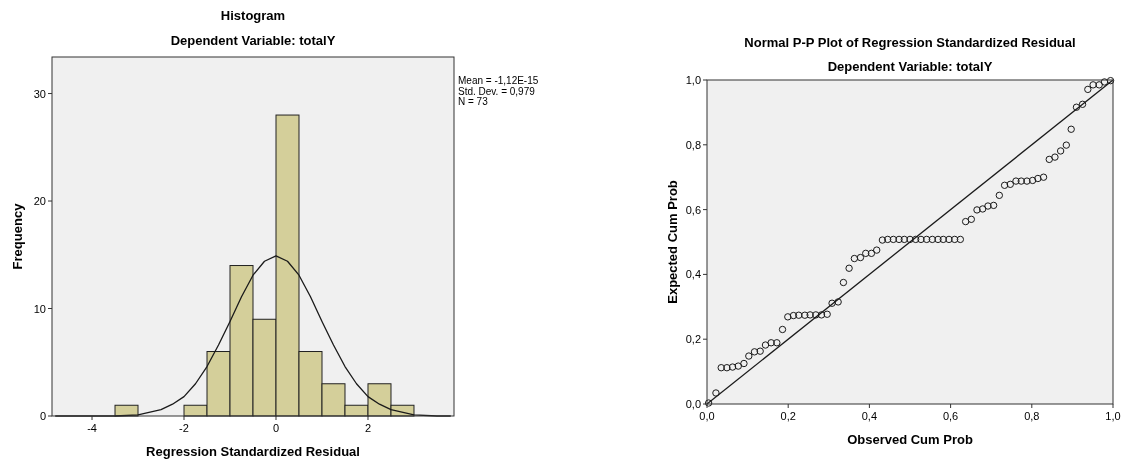 This screenshot has height=461, width=1131. What do you see at coordinates (672, 242) in the screenshot?
I see `y-axis-title: Expected Cum Prob` at bounding box center [672, 242].